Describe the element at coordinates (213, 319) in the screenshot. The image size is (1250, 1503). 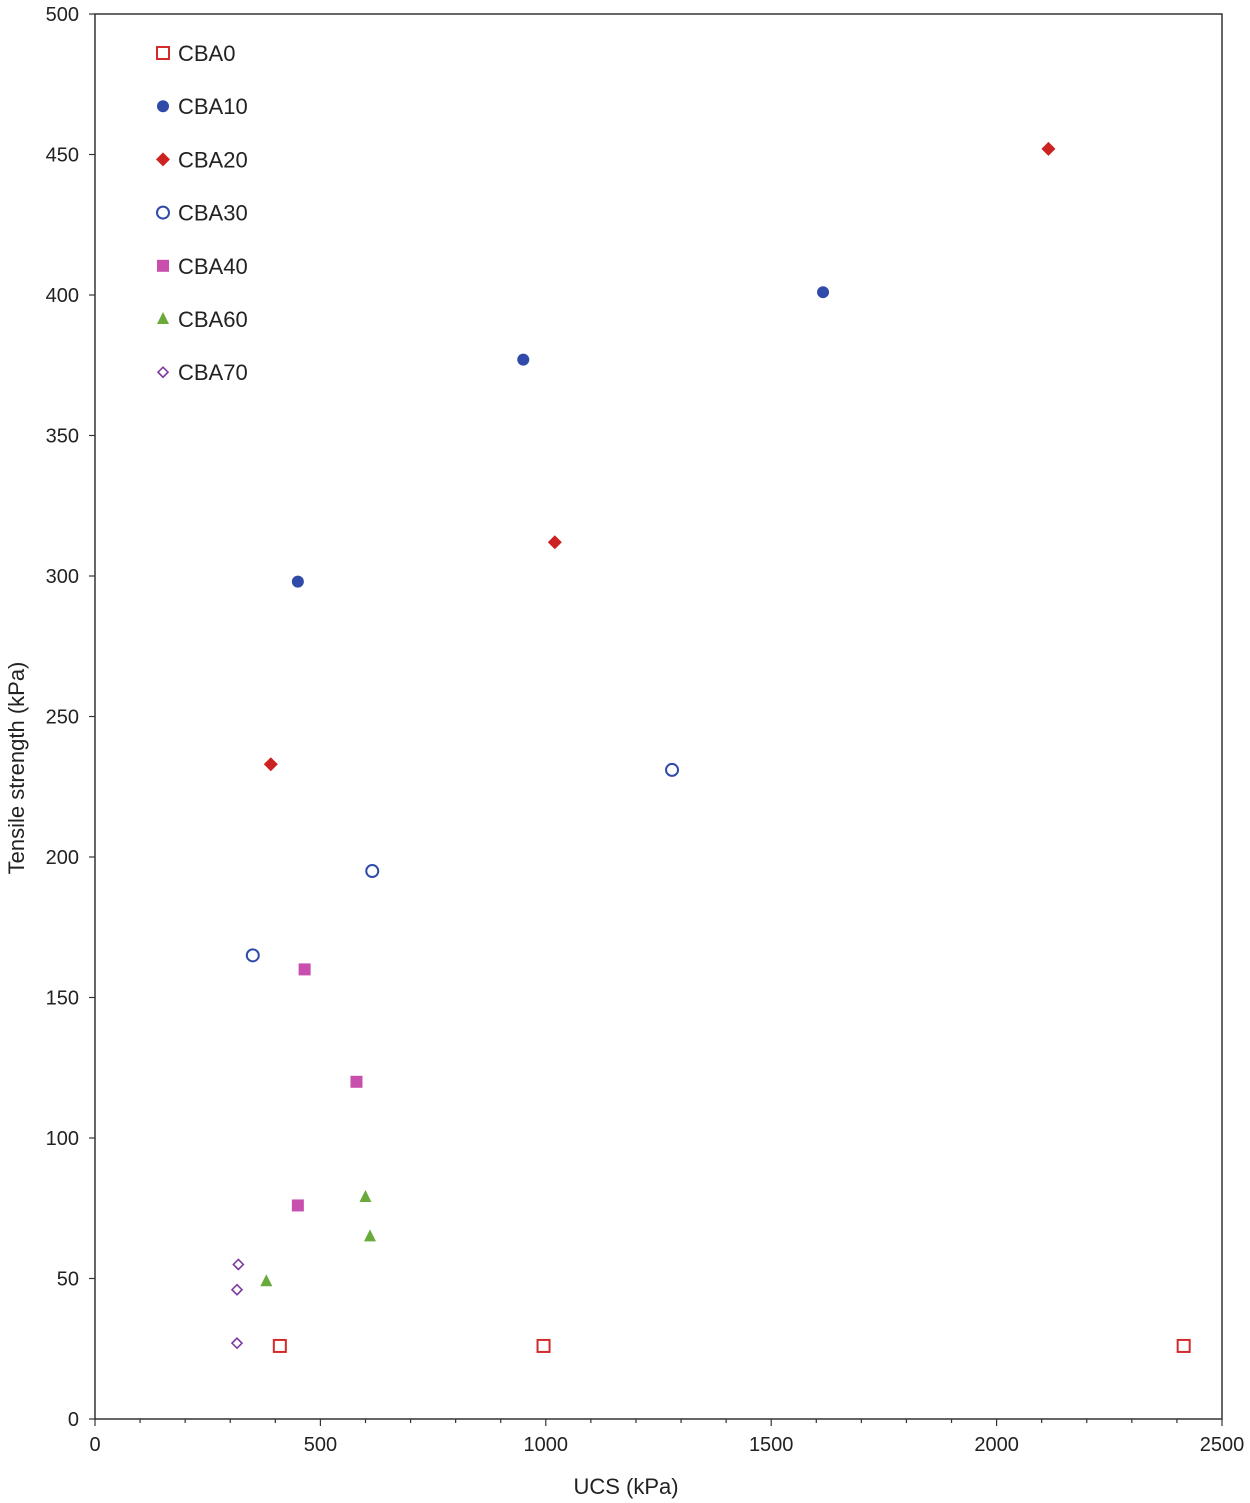
I see `legend-label-cba60: CBA60` at that location.